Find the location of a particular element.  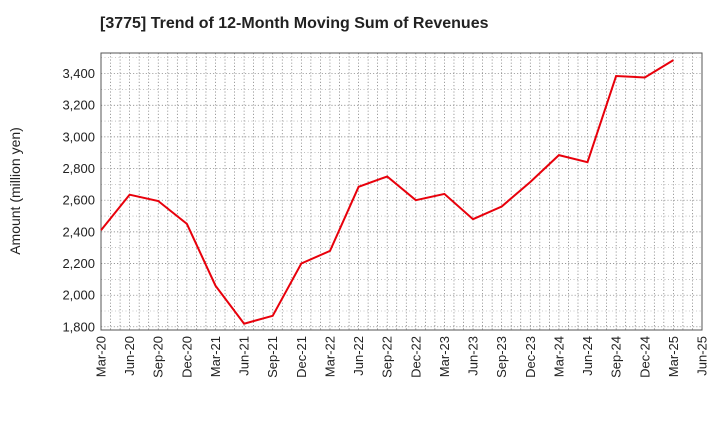

x-tick-label: Mar-20 is located at coordinates (101, 356).